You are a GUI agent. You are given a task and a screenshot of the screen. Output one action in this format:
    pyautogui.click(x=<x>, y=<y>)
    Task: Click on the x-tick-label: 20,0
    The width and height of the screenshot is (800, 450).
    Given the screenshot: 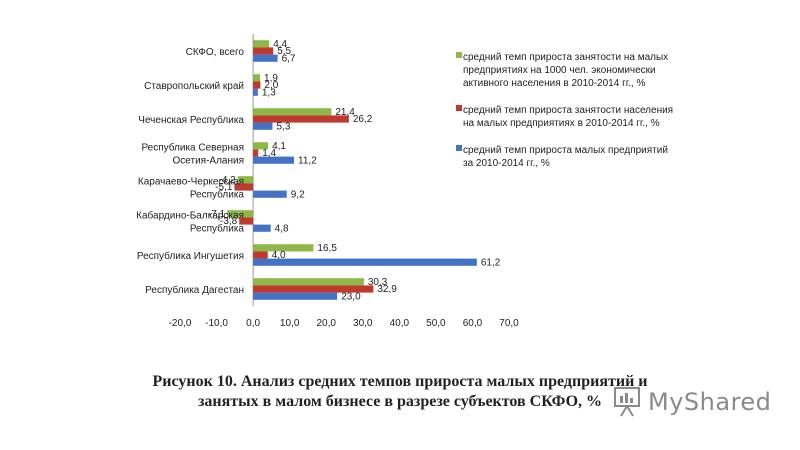 What is the action you would take?
    pyautogui.click(x=326, y=323)
    